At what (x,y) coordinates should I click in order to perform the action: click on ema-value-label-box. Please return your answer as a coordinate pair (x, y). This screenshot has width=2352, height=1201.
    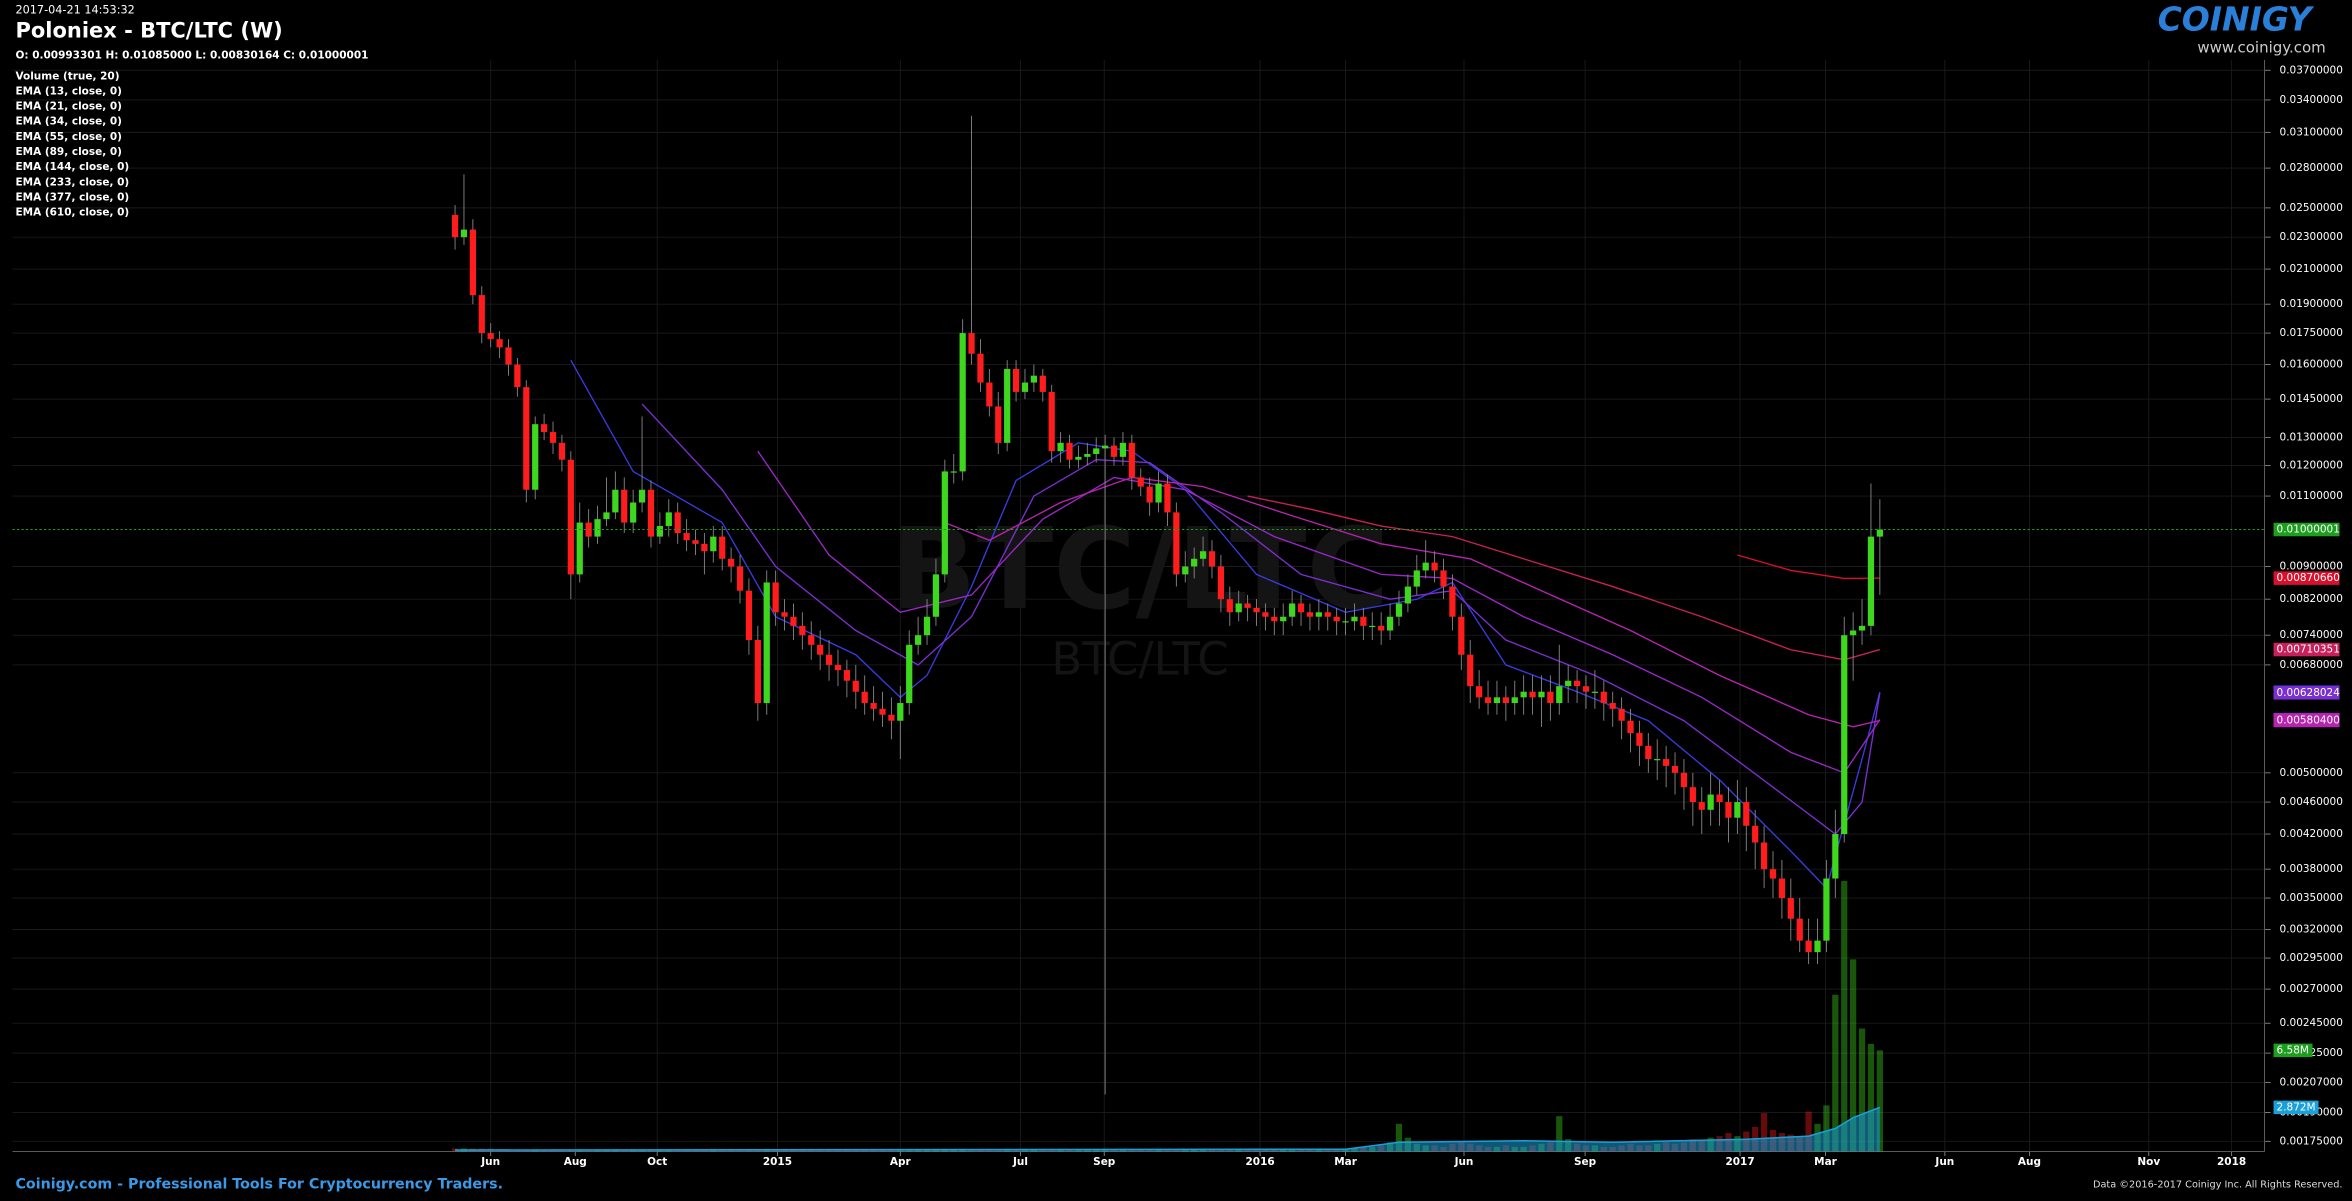
    Looking at the image, I should click on (2306, 578).